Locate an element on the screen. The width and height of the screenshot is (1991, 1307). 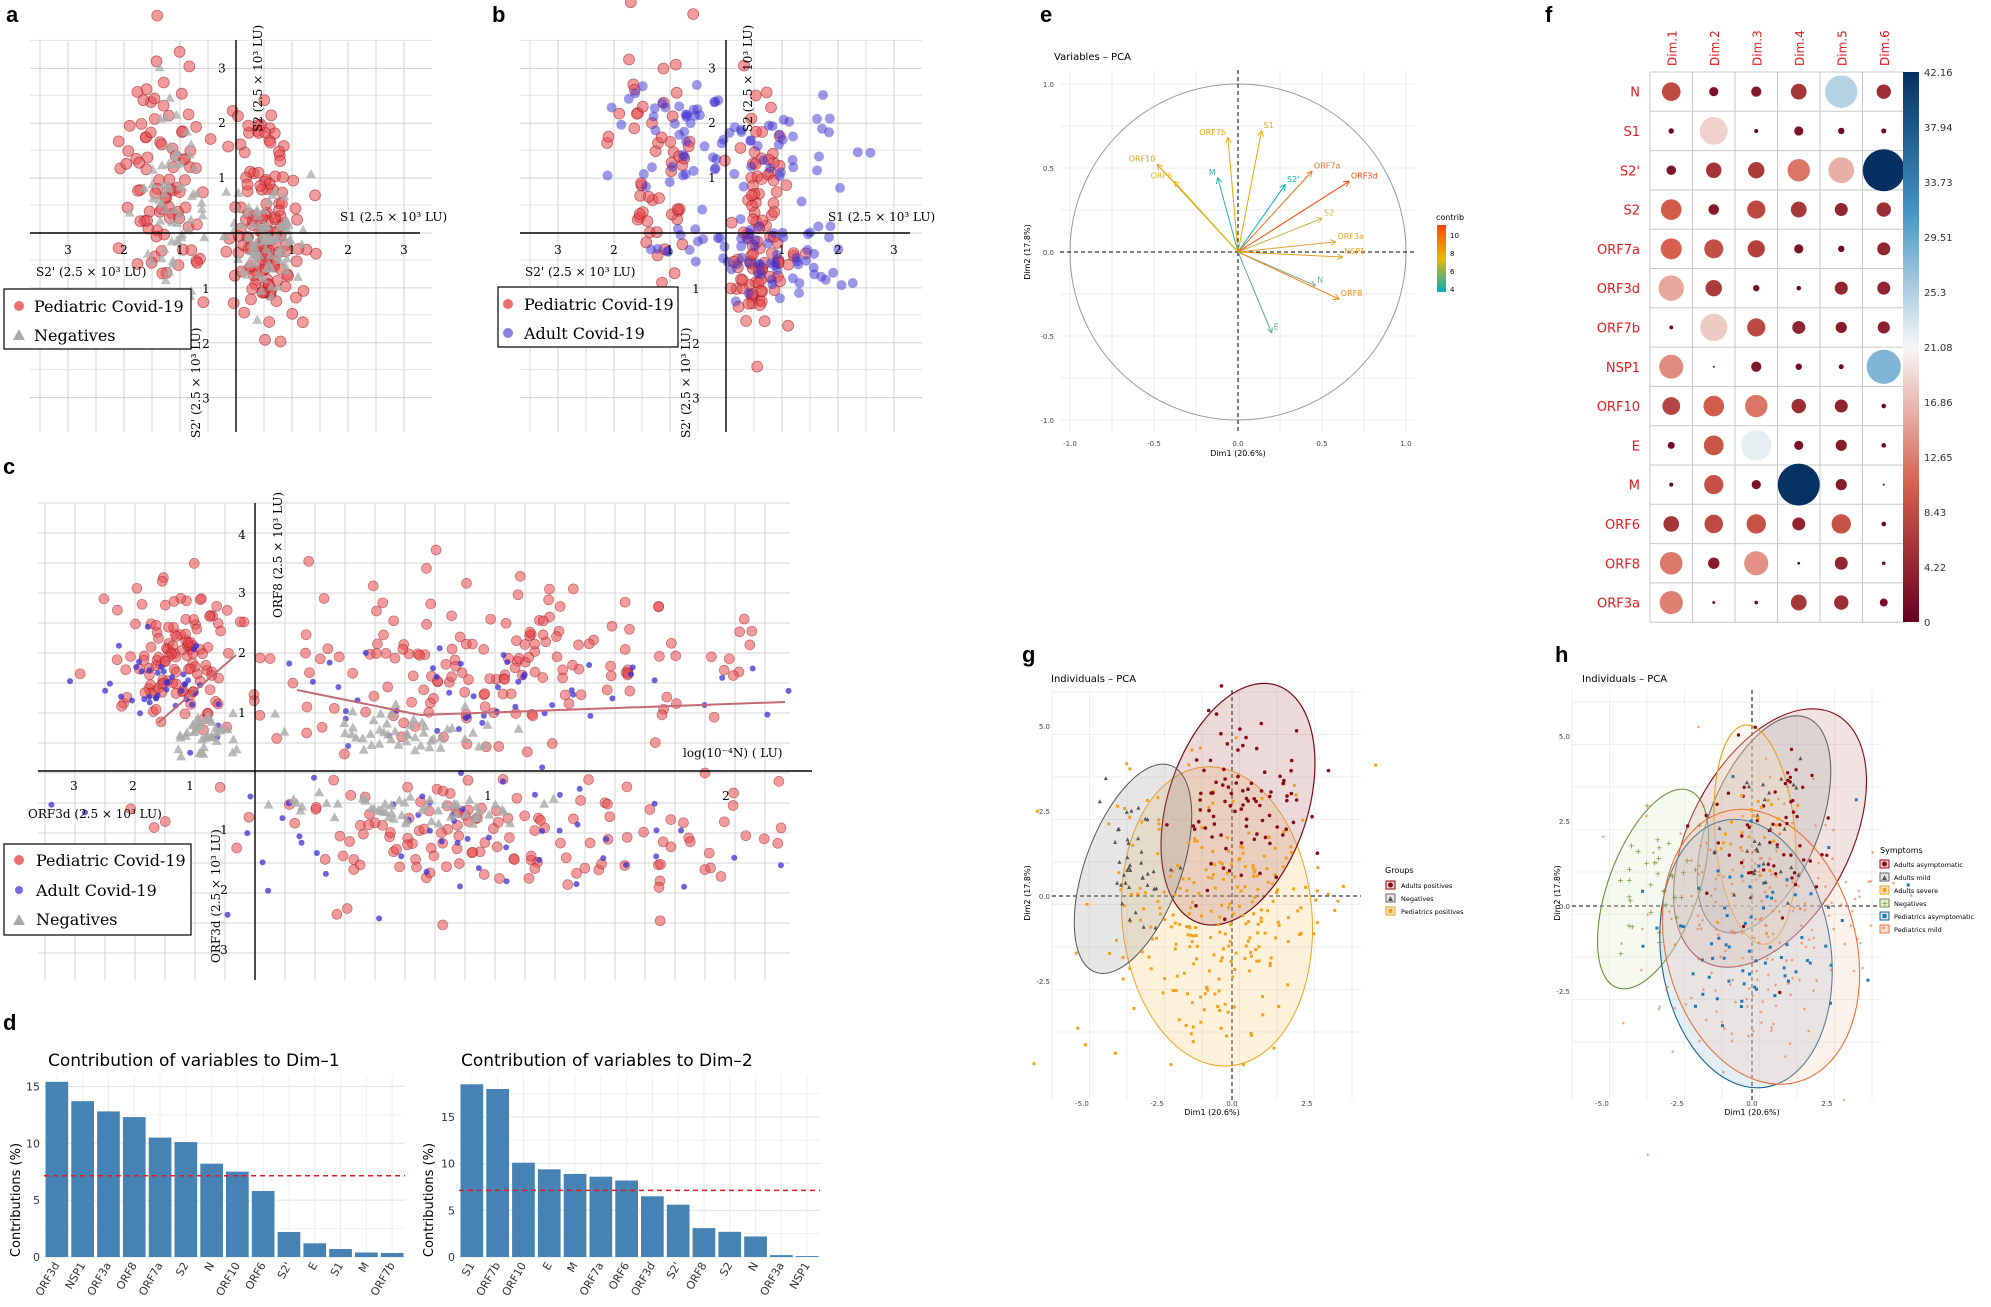
e-title: Variables – PCA is located at coordinates (1092, 57).